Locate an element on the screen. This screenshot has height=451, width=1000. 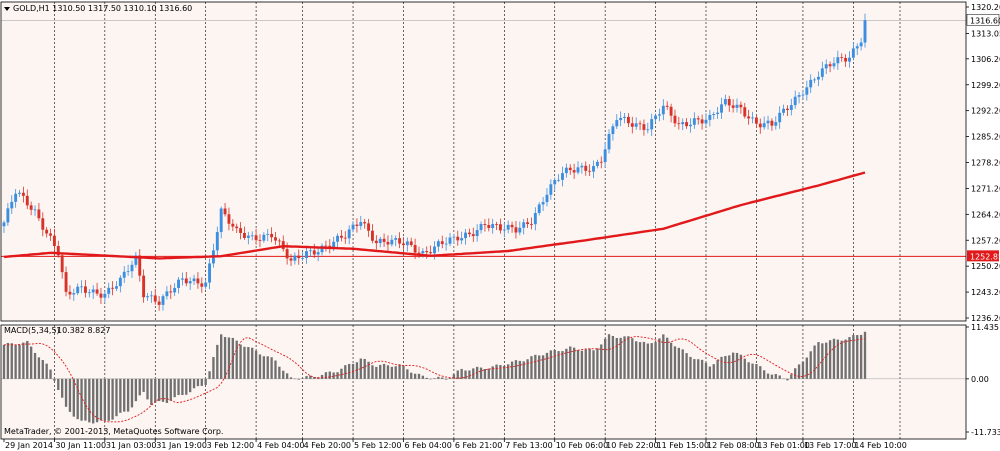
current-price-badge-label: 1316.60 is located at coordinates (985, 20).